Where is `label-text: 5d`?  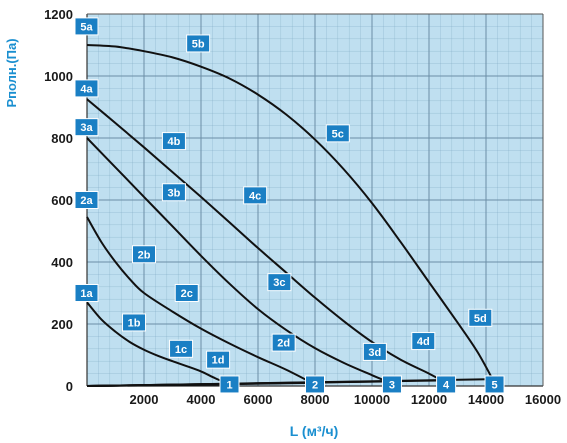 label-text: 5d is located at coordinates (480, 319).